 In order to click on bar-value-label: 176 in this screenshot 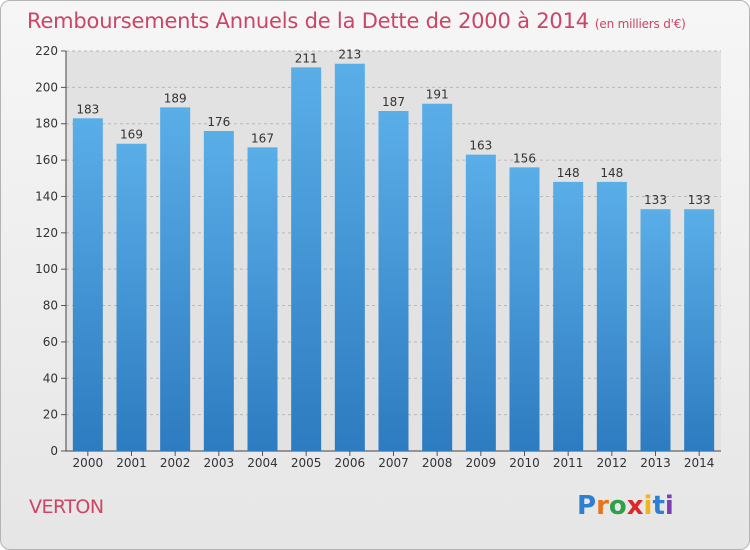, I will do `click(218, 122)`.